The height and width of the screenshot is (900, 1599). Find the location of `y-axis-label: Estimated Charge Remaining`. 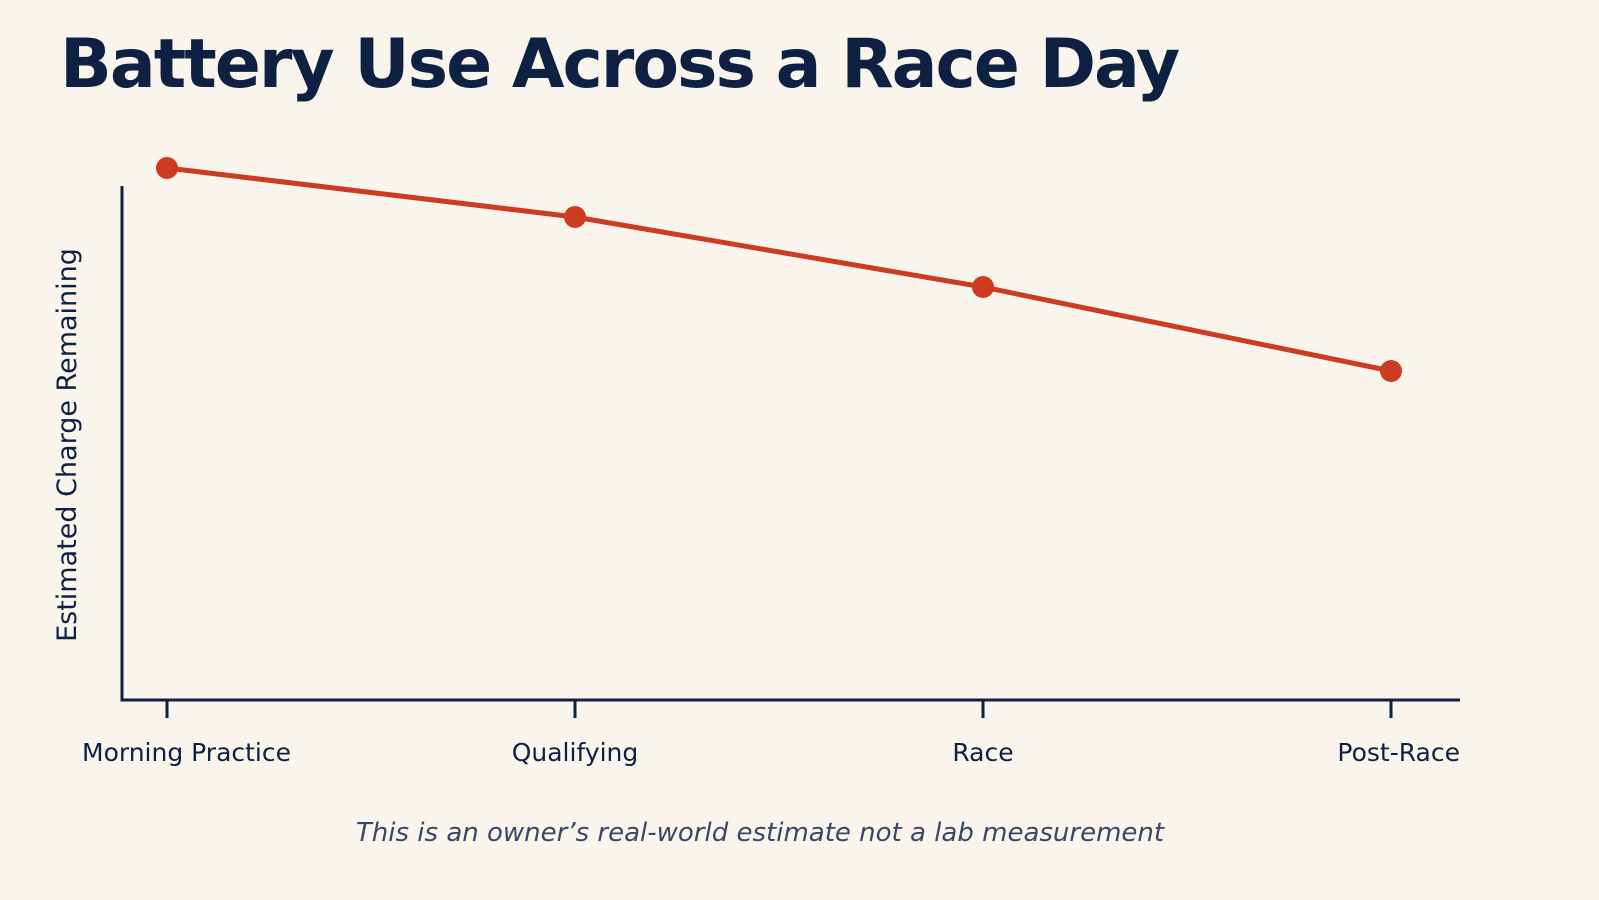

y-axis-label: Estimated Charge Remaining is located at coordinates (67, 445).